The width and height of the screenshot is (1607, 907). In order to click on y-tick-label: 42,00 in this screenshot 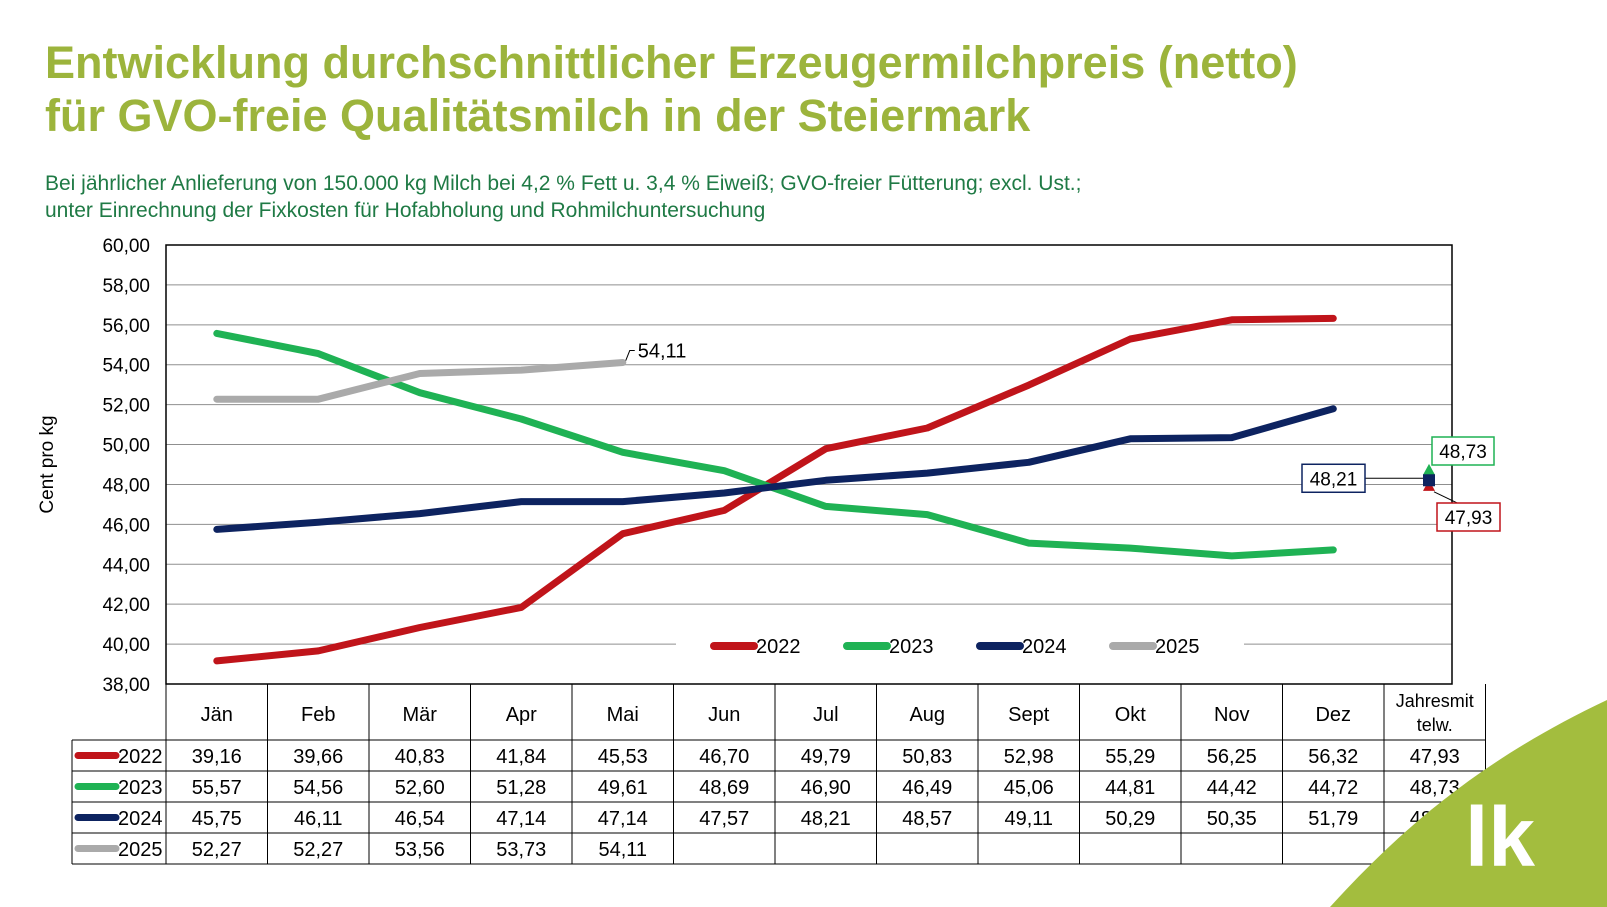, I will do `click(126, 605)`.